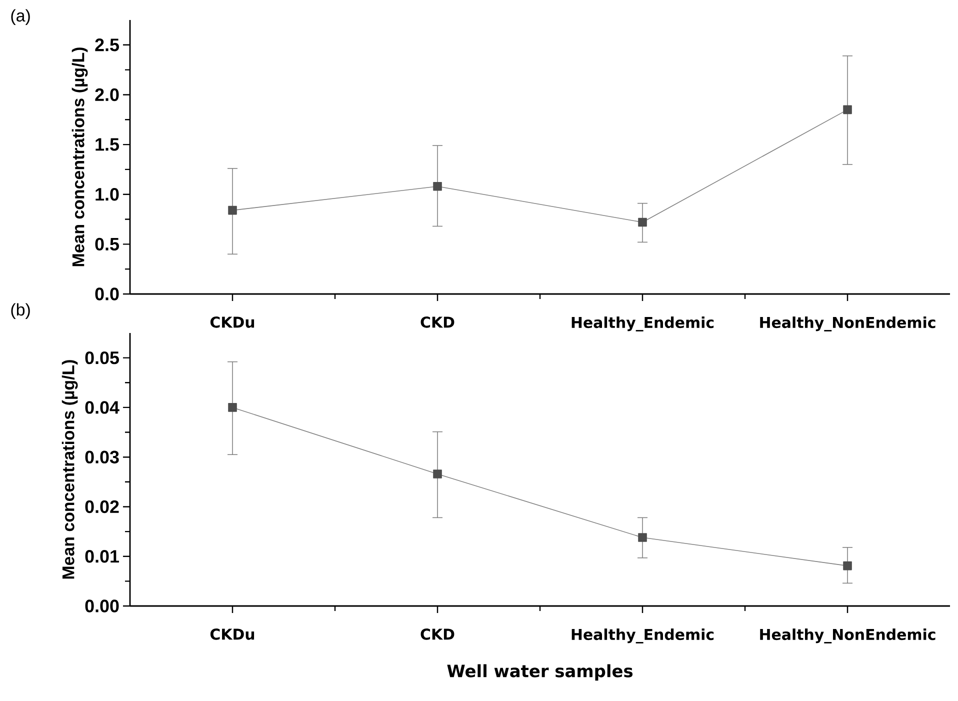 This screenshot has height=701, width=958. I want to click on y-tick-label: 2.5, so click(107, 45).